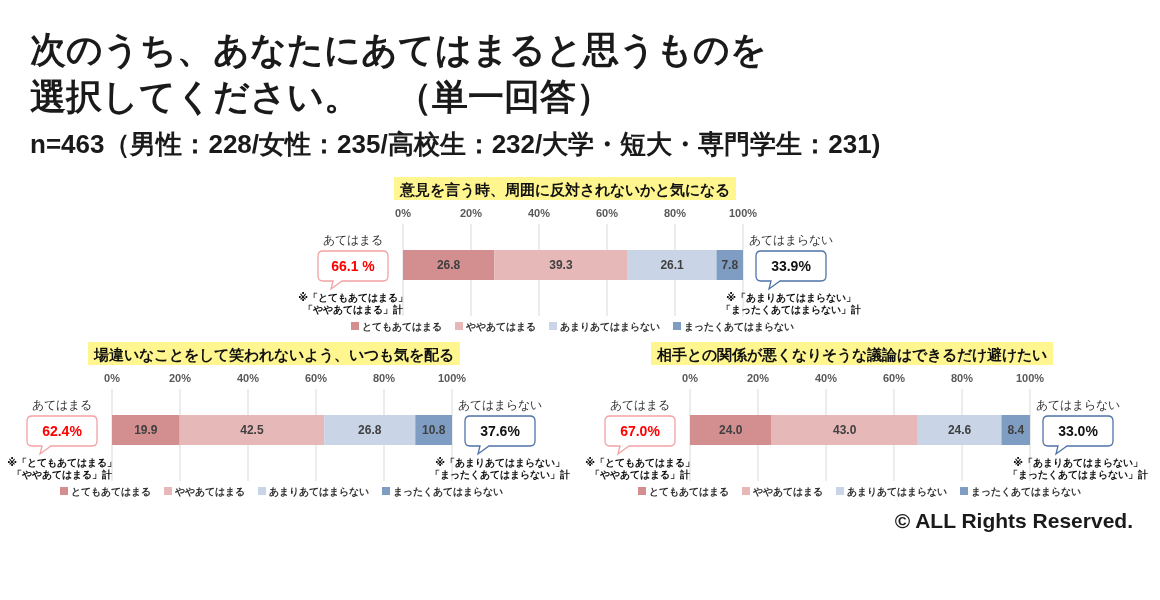 The height and width of the screenshot is (600, 1160). Describe the element at coordinates (455, 144) in the screenshot. I see `text: n=463（男性：228/女性：235/高校生：232/大学・短大・専門学生：231)` at that location.